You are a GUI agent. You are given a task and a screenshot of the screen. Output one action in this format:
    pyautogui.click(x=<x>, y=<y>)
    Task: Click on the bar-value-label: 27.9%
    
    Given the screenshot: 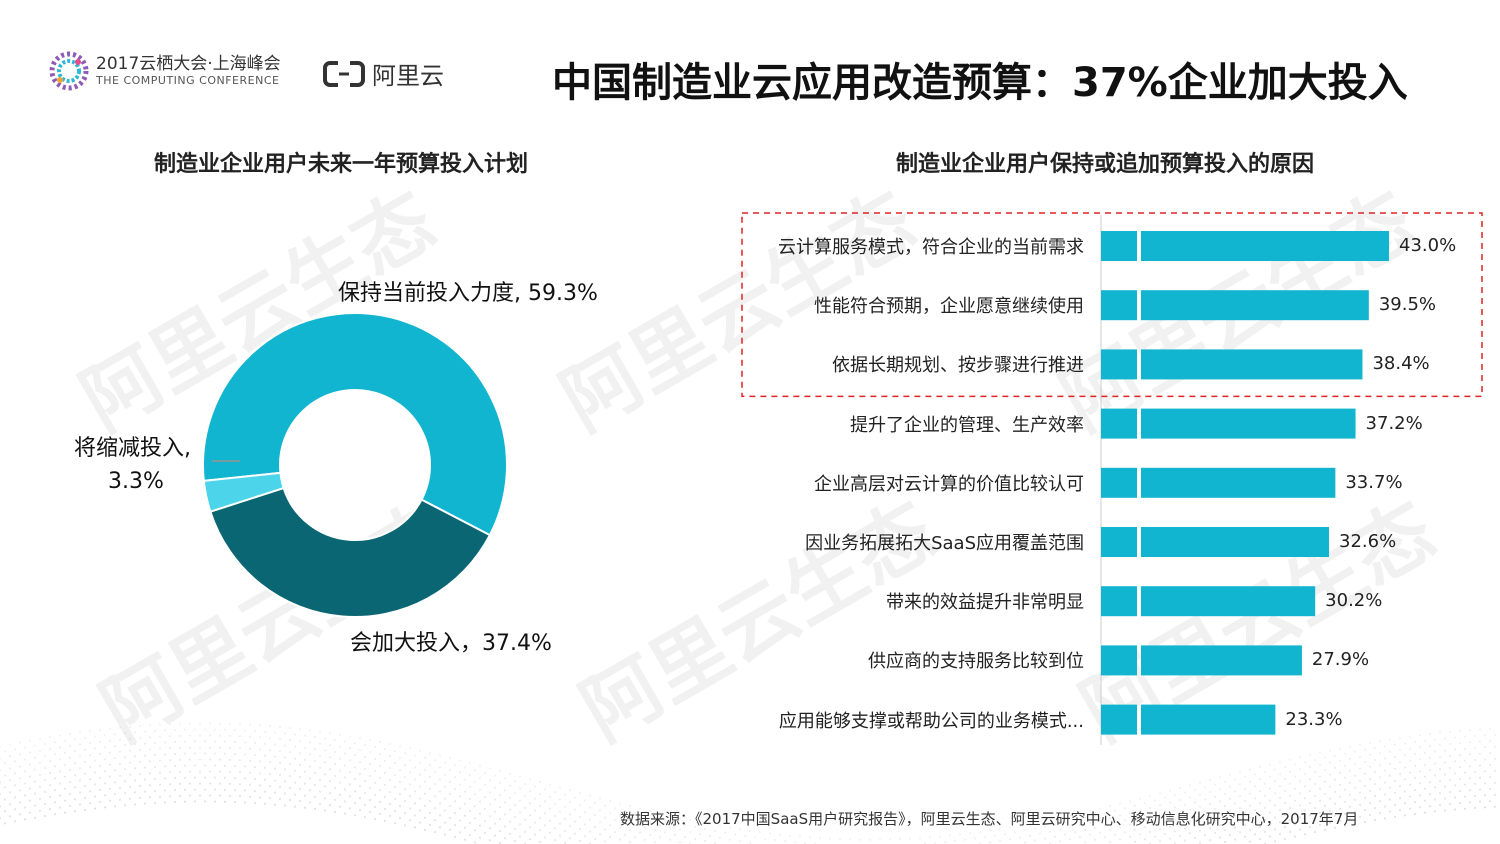 What is the action you would take?
    pyautogui.click(x=1340, y=660)
    